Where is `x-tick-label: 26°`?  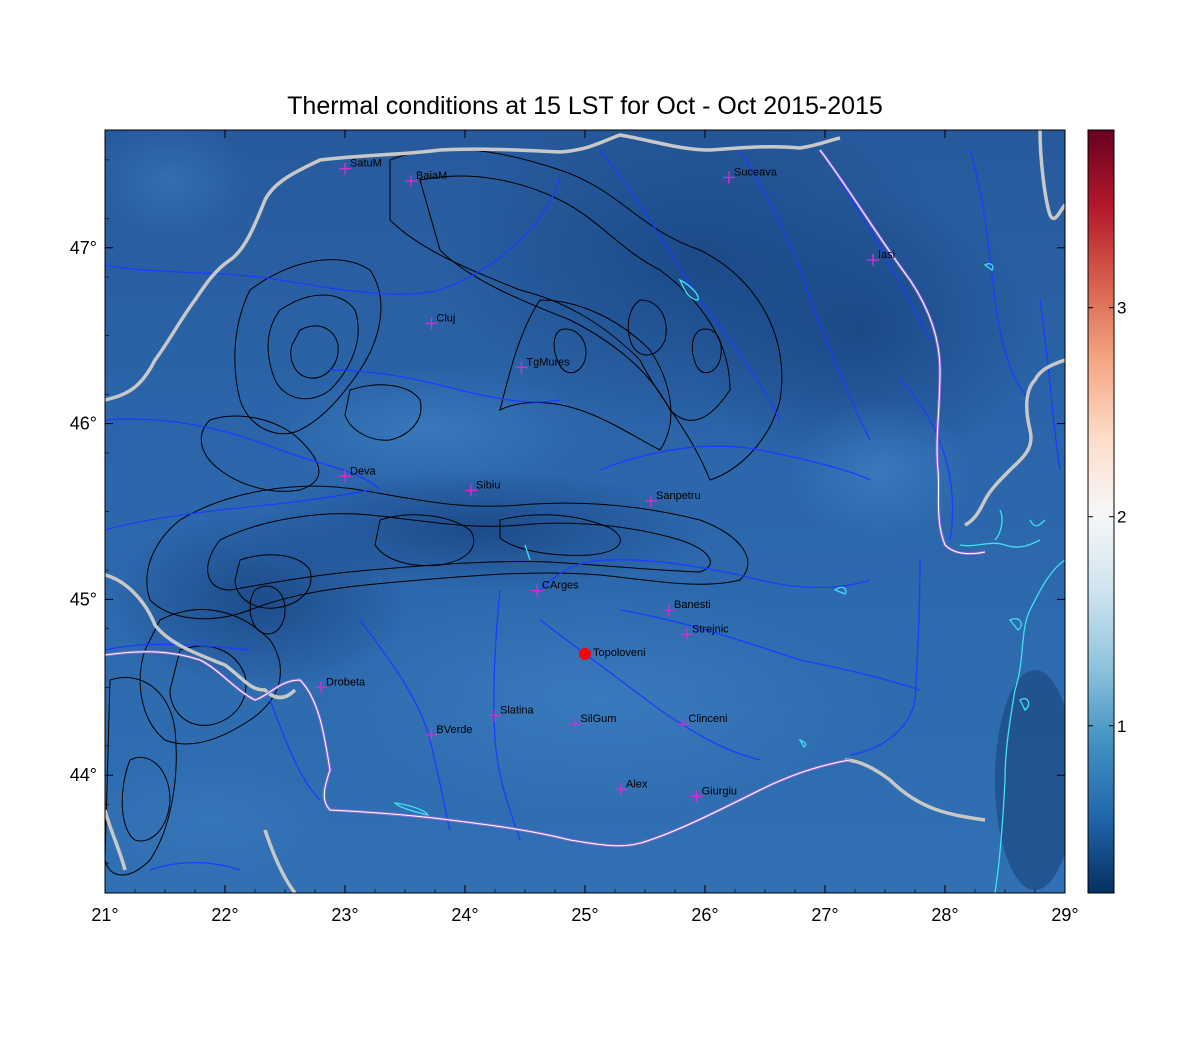 x-tick-label: 26° is located at coordinates (704, 915).